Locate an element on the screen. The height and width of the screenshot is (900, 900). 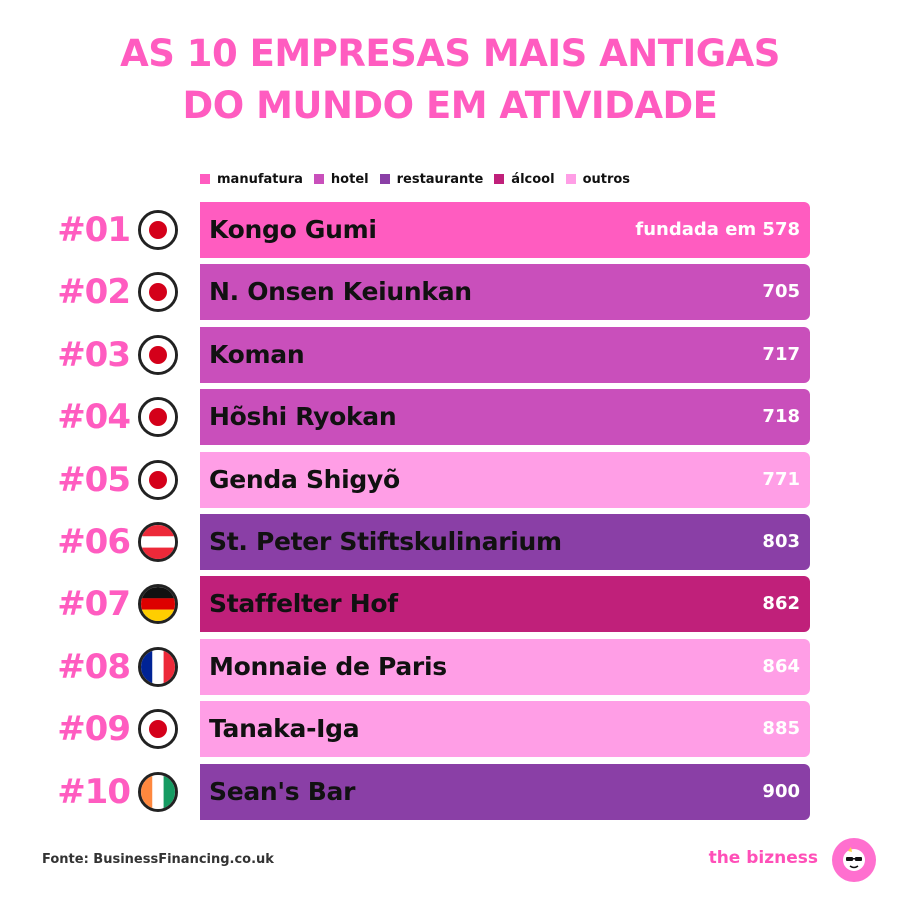
rank-label: #07 is located at coordinates (94, 604).